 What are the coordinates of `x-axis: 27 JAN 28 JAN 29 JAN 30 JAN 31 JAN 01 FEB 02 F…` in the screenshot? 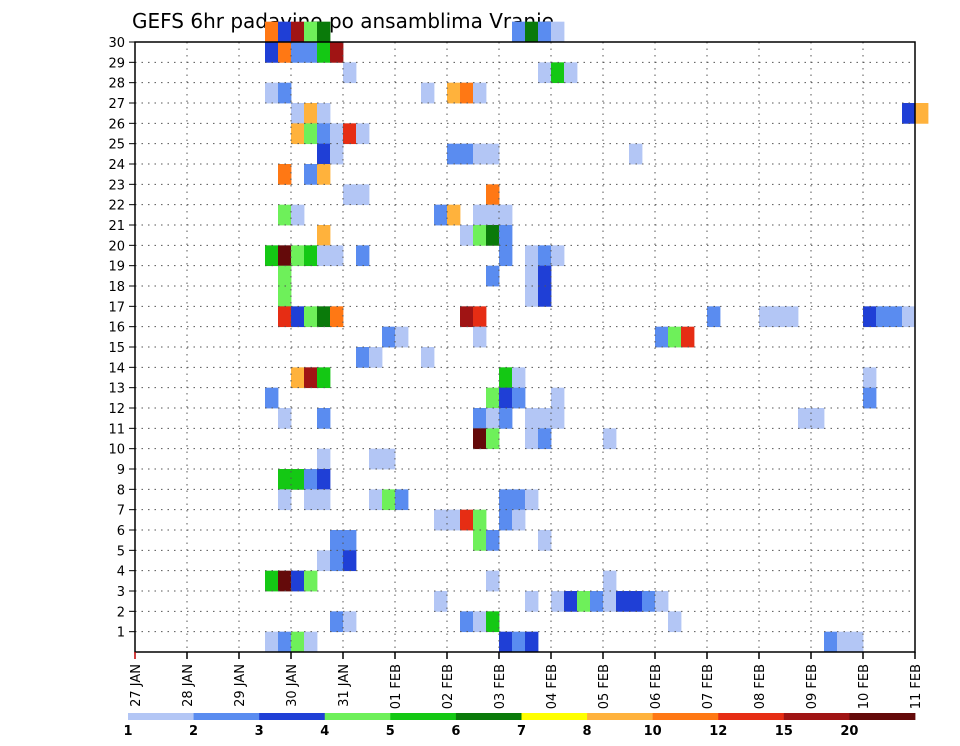 It's located at (526, 680).